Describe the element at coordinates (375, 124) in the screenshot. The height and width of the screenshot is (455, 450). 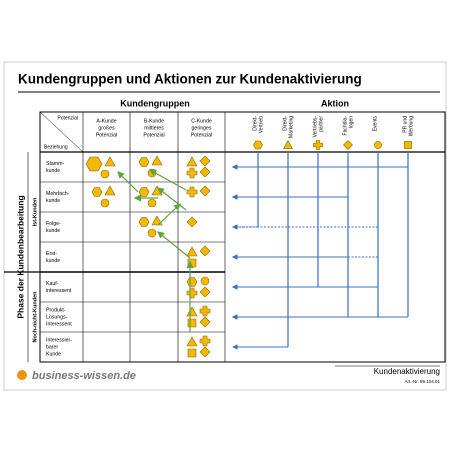
I see `action-label: Events` at that location.